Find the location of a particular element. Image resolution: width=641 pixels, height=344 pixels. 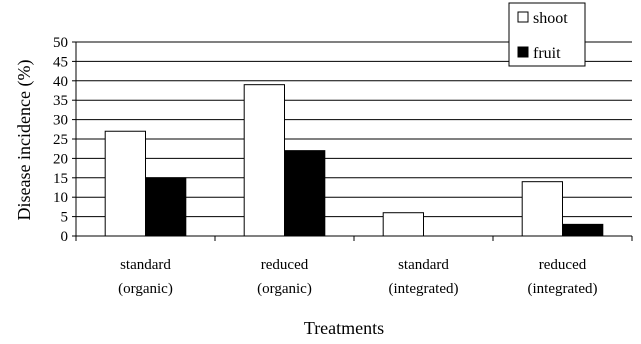

x-tick-label: standard (organic) is located at coordinates (145, 277).